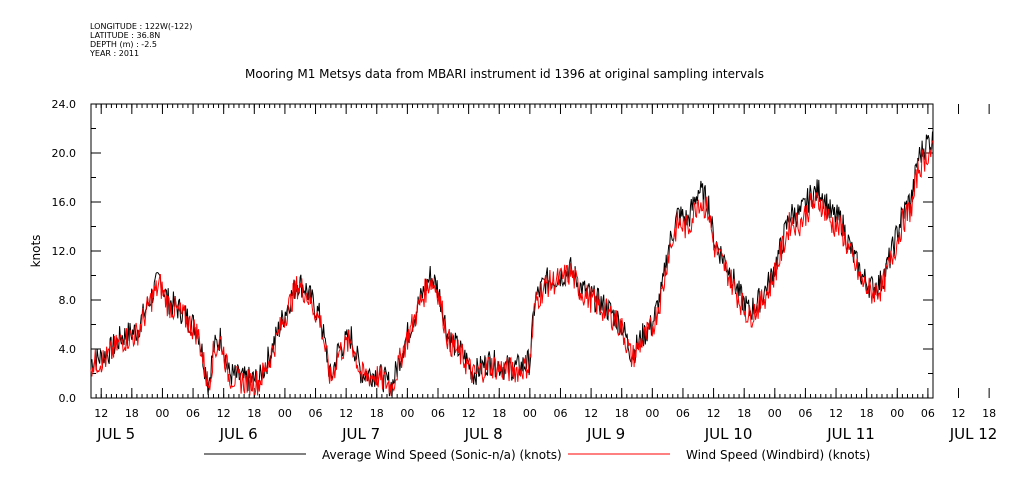  Describe the element at coordinates (68, 300) in the screenshot. I see `y-tick-label: 8.0` at that location.